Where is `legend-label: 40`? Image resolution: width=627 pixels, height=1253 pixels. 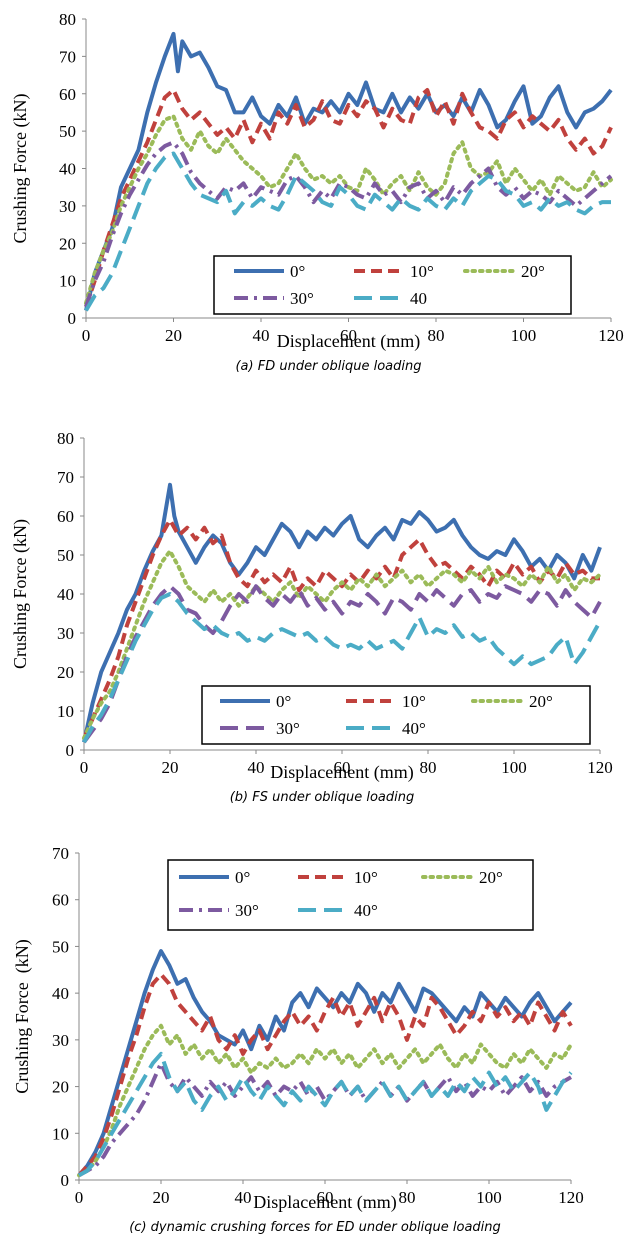
legend-label: 40 is located at coordinates (418, 298).